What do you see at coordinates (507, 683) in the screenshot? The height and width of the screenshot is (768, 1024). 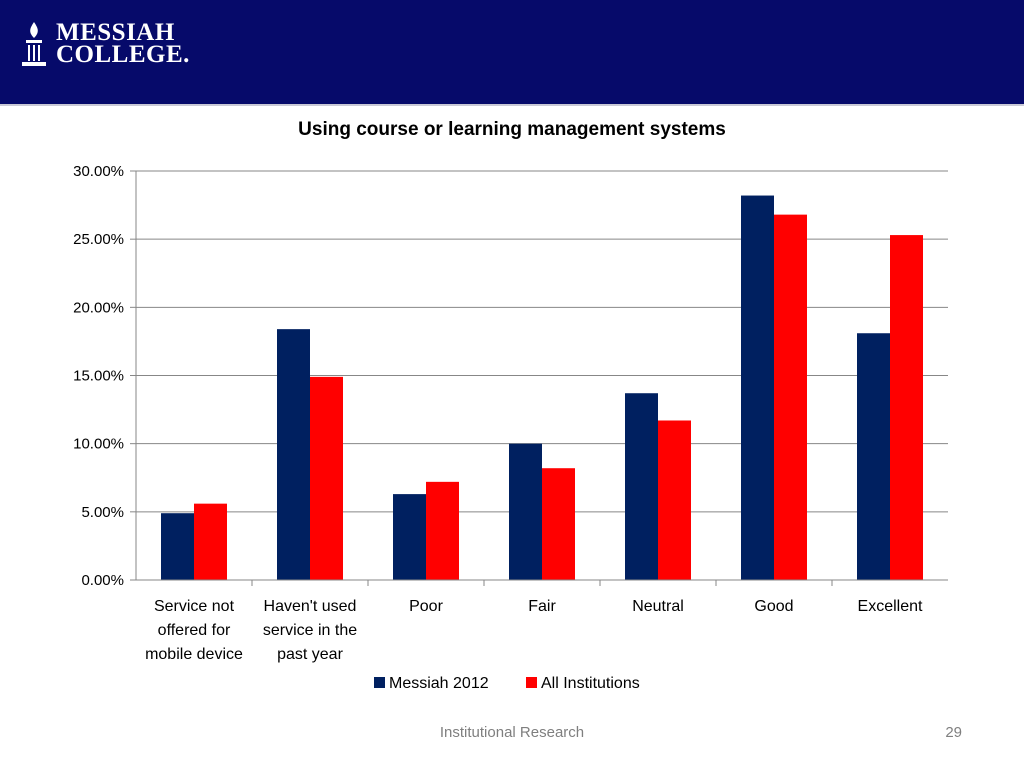 I see `legend: Messiah 2012 All Institutions` at bounding box center [507, 683].